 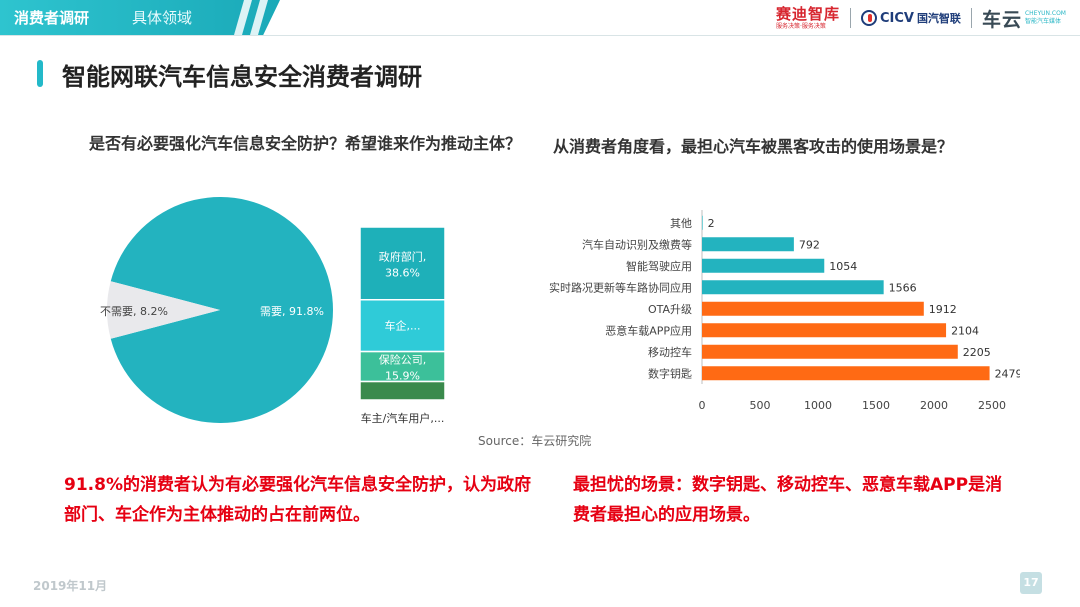 What do you see at coordinates (134, 311) in the screenshot?
I see `pie-label-no-need: 不需要, 8.2%` at bounding box center [134, 311].